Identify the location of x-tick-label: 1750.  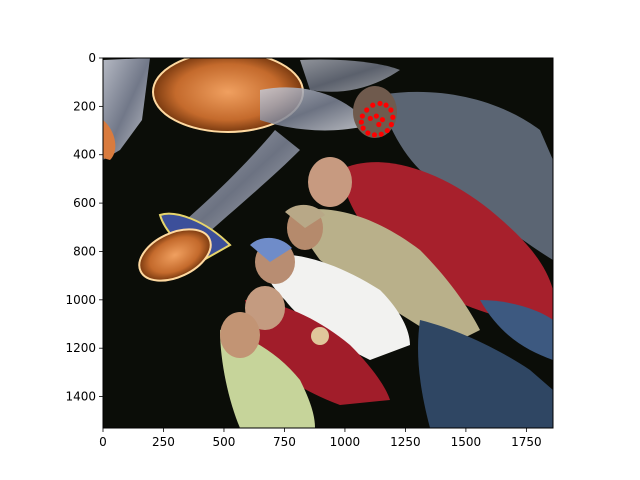
(526, 442).